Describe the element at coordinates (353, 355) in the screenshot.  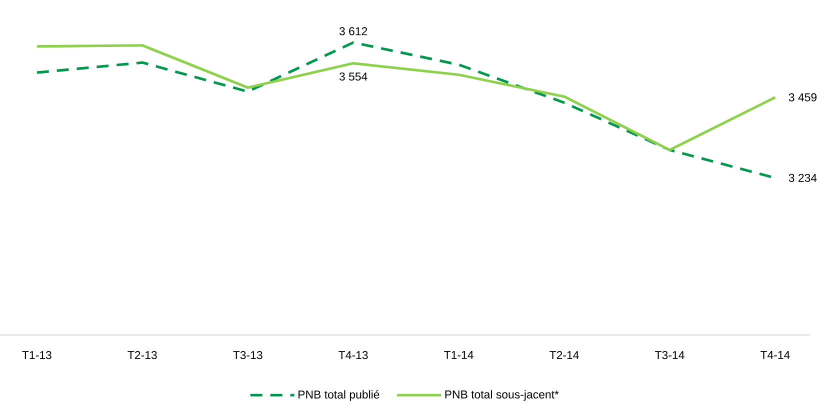
I see `x-tick-label: T4-13` at that location.